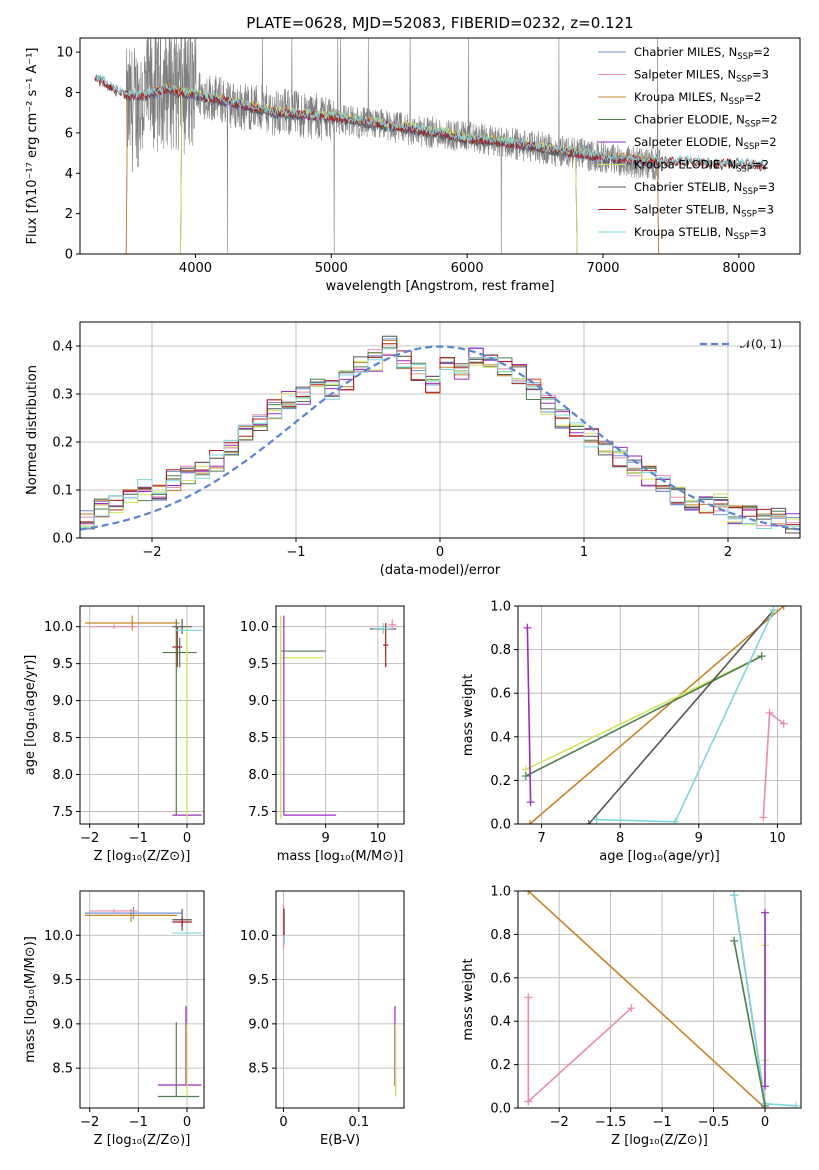 This screenshot has width=819, height=1170. I want to click on normal-curve, so click(440, 438).